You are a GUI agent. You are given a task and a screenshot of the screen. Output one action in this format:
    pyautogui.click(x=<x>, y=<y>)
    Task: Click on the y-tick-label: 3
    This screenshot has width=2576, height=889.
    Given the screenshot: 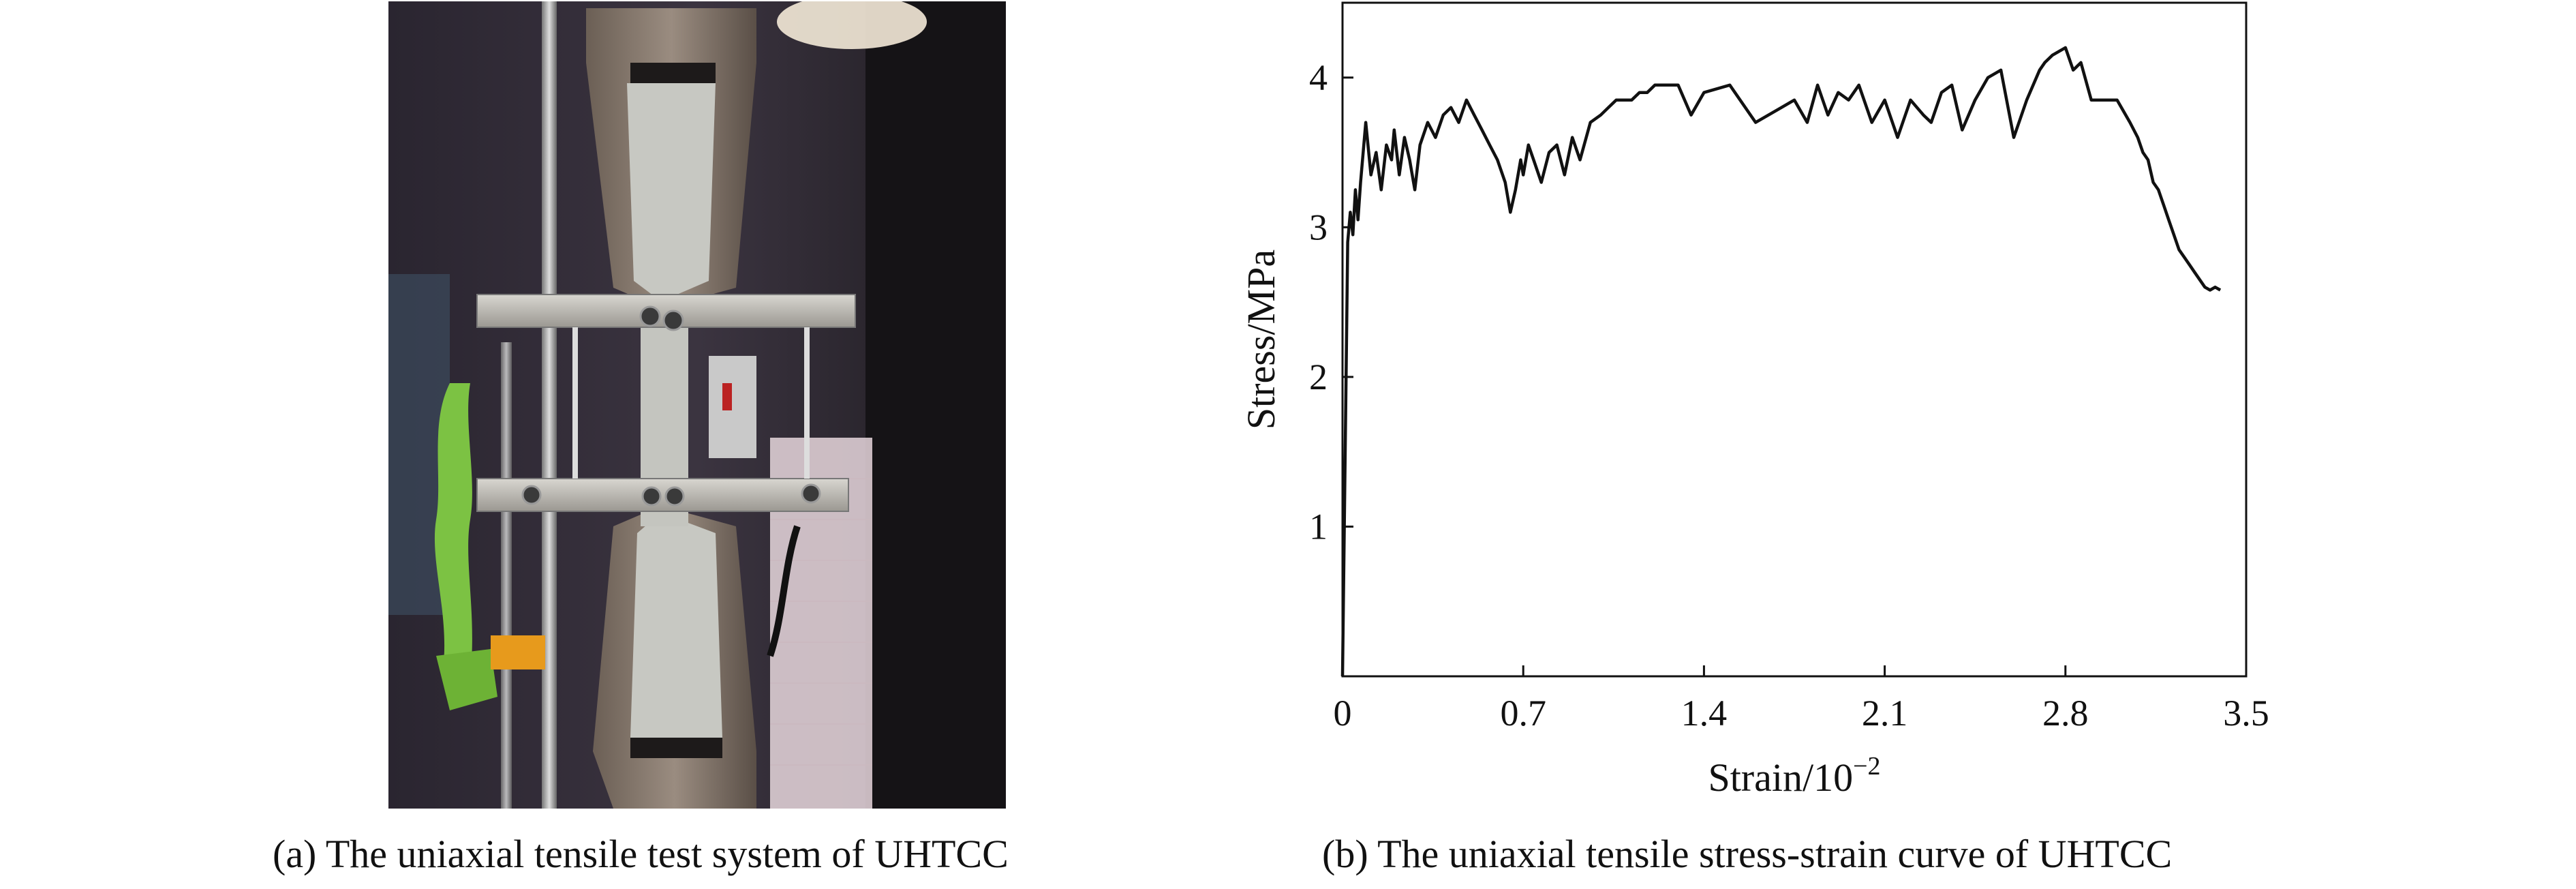 What is the action you would take?
    pyautogui.click(x=1318, y=227)
    